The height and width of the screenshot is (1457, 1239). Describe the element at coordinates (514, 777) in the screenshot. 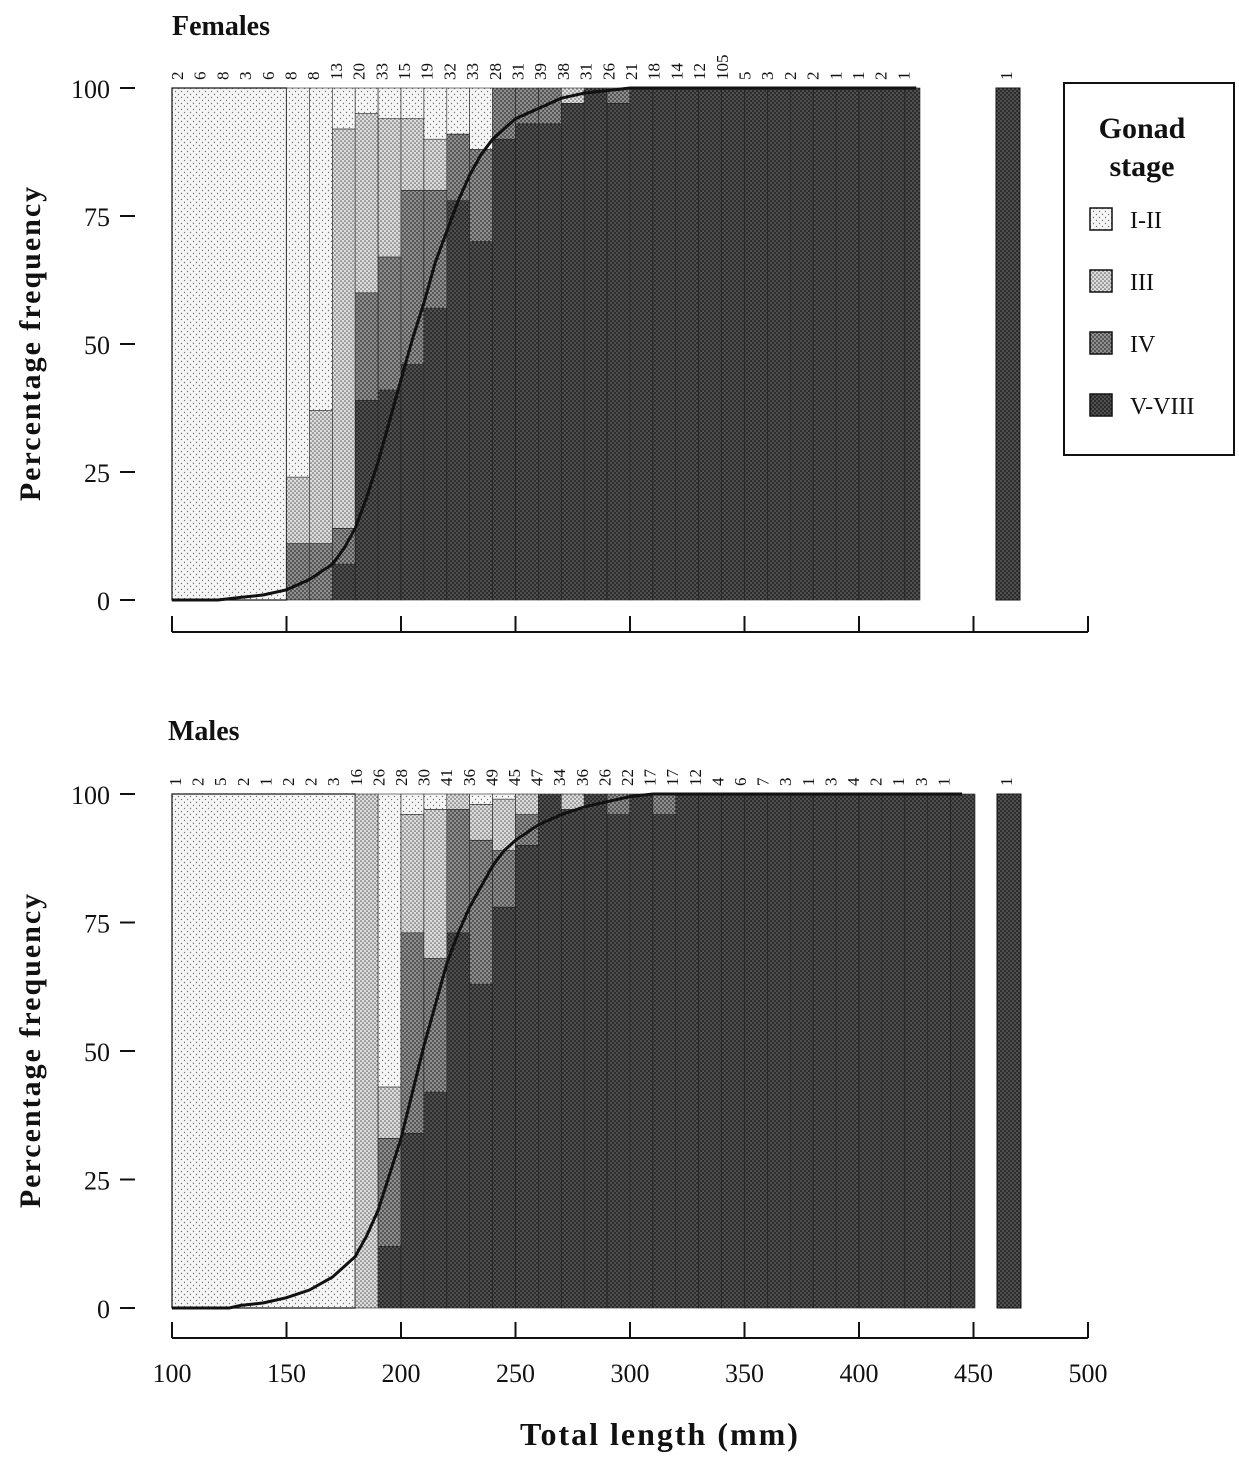

I see `sample-count-label: 45` at that location.